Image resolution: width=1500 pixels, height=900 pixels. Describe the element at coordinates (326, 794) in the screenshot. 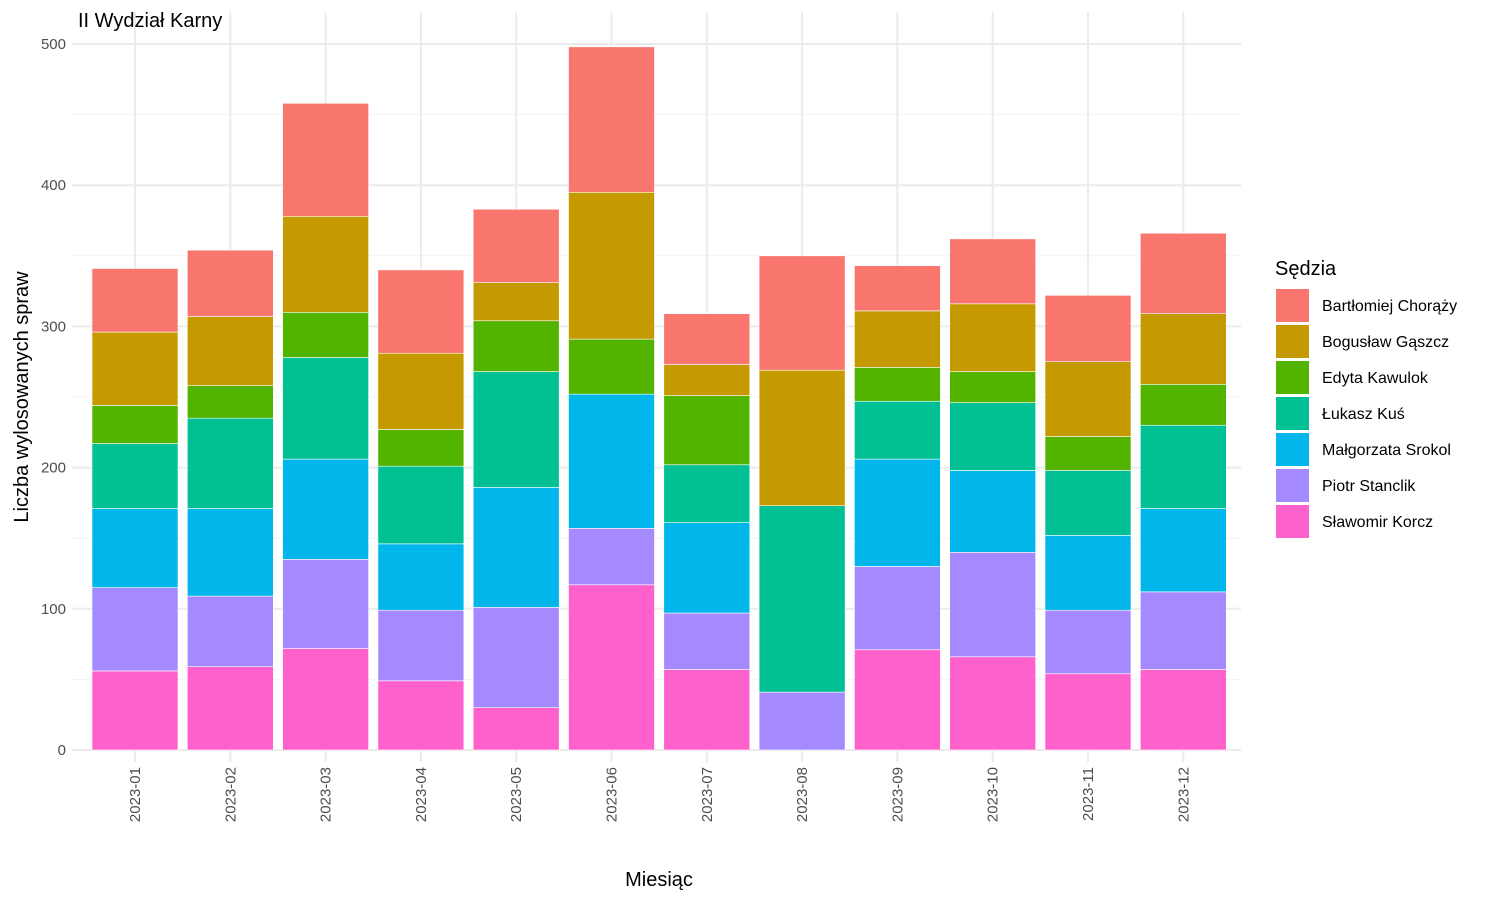

I see `x-tick-label: 2023-03` at that location.